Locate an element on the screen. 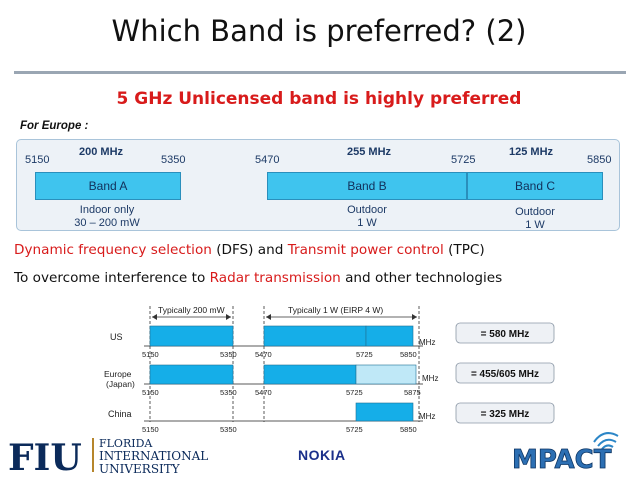 The image size is (638, 479). tpc-term: Transmit power control is located at coordinates (365, 250).